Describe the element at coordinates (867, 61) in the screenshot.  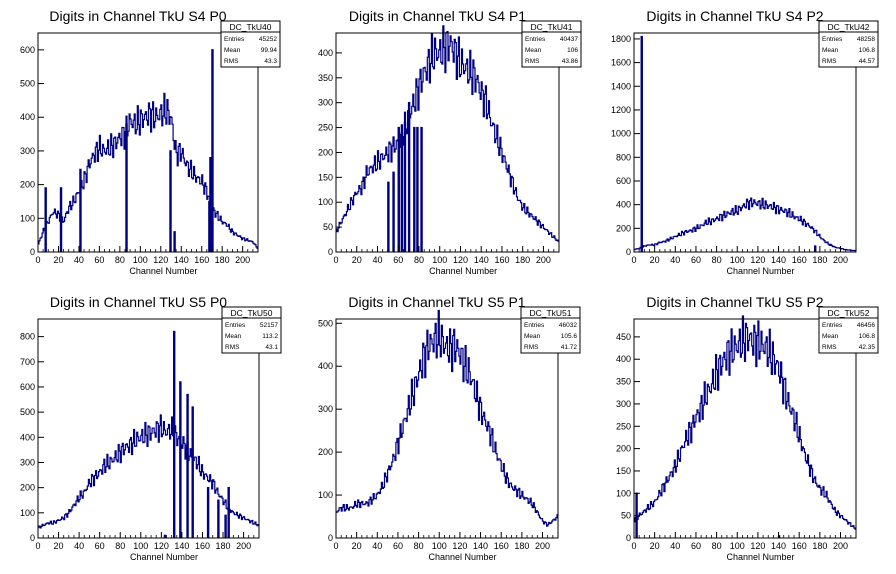
I see `stats-rms: 44.57` at that location.